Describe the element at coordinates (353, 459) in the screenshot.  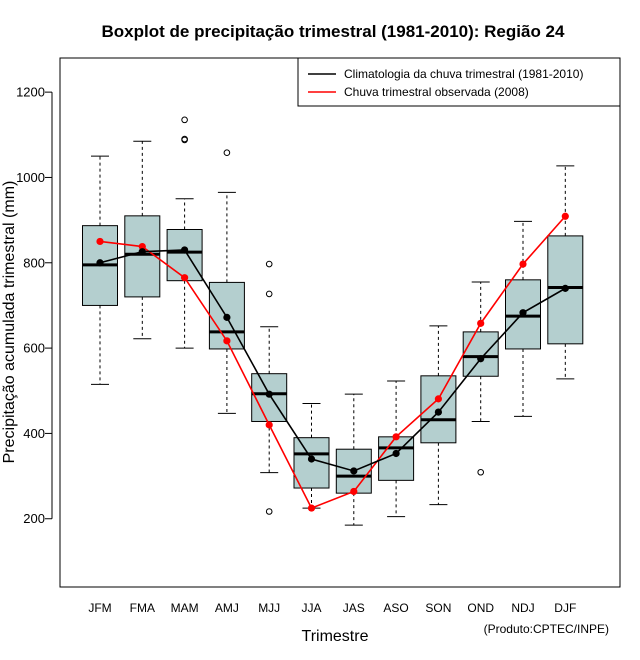
I see `box-jas` at that location.